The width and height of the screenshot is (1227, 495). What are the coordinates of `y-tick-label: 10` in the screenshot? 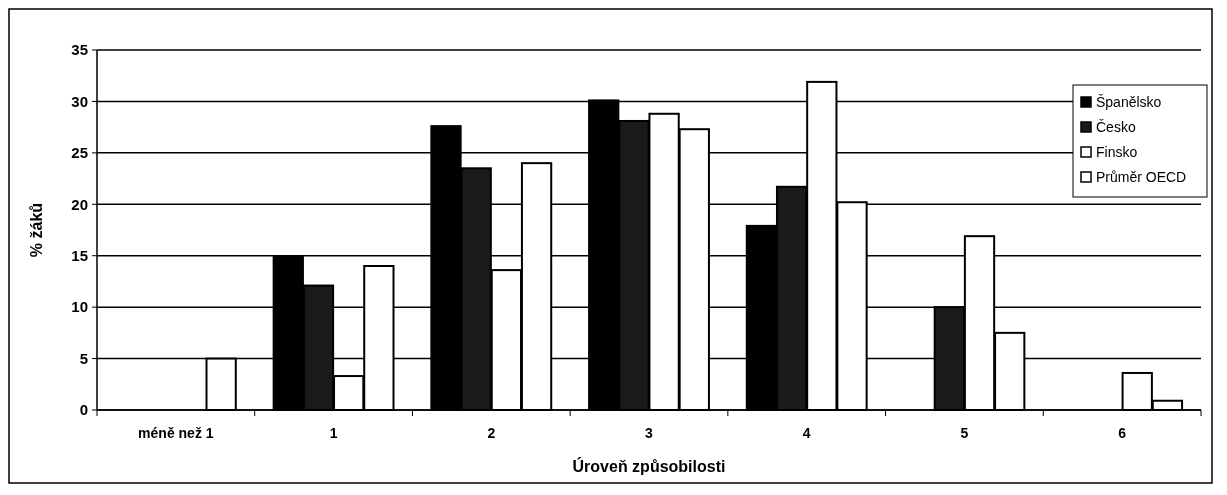 It's located at (79, 307).